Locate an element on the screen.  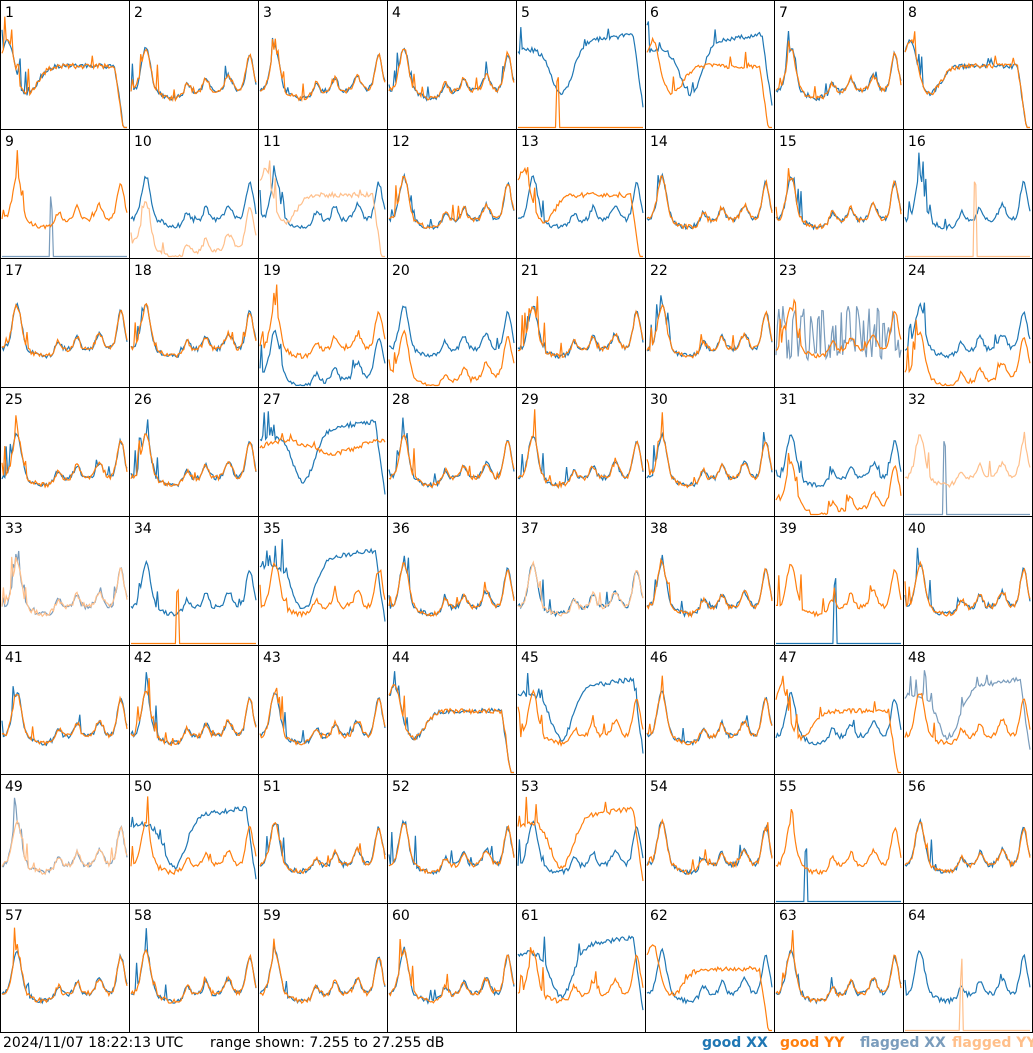
panel-20-yy-line is located at coordinates (451, 358).